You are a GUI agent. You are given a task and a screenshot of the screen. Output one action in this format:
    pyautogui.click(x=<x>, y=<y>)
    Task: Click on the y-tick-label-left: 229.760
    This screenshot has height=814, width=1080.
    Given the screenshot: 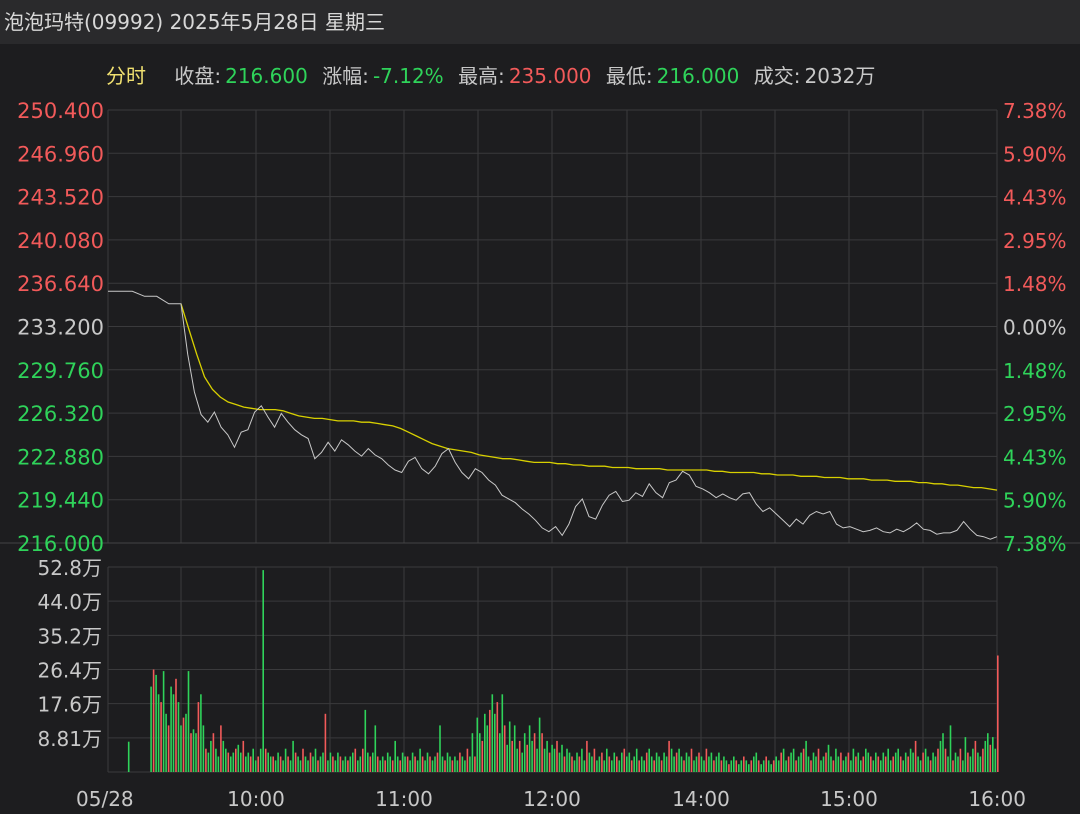 What is the action you would take?
    pyautogui.click(x=60, y=371)
    